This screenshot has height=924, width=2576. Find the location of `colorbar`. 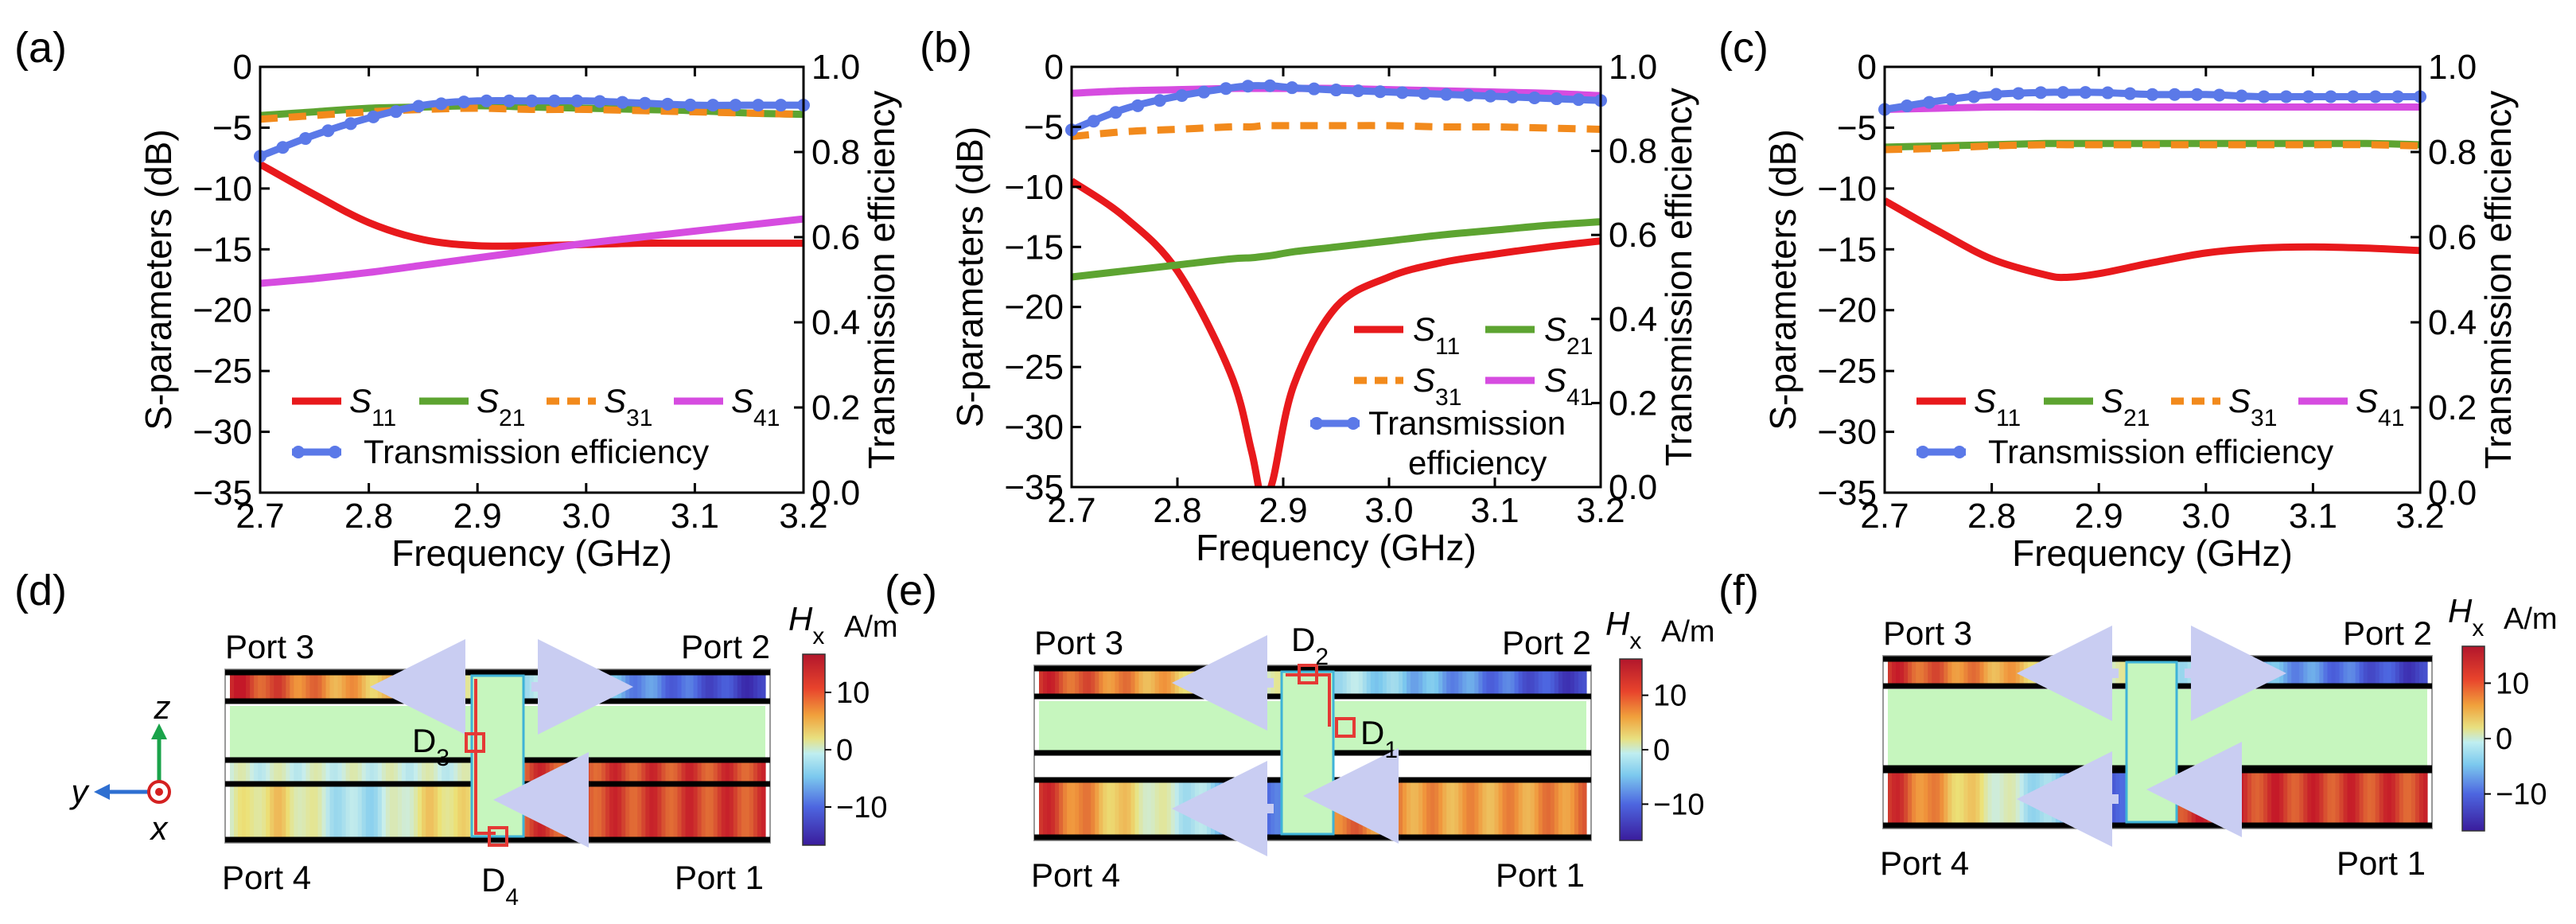

colorbar is located at coordinates (1631, 749).